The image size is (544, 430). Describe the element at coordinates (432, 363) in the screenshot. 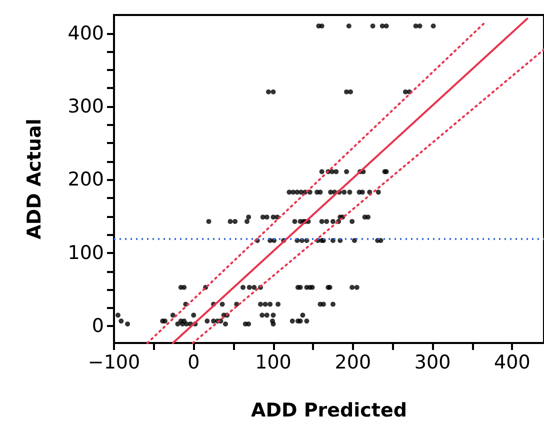

I see `x-tick-label: 300` at that location.